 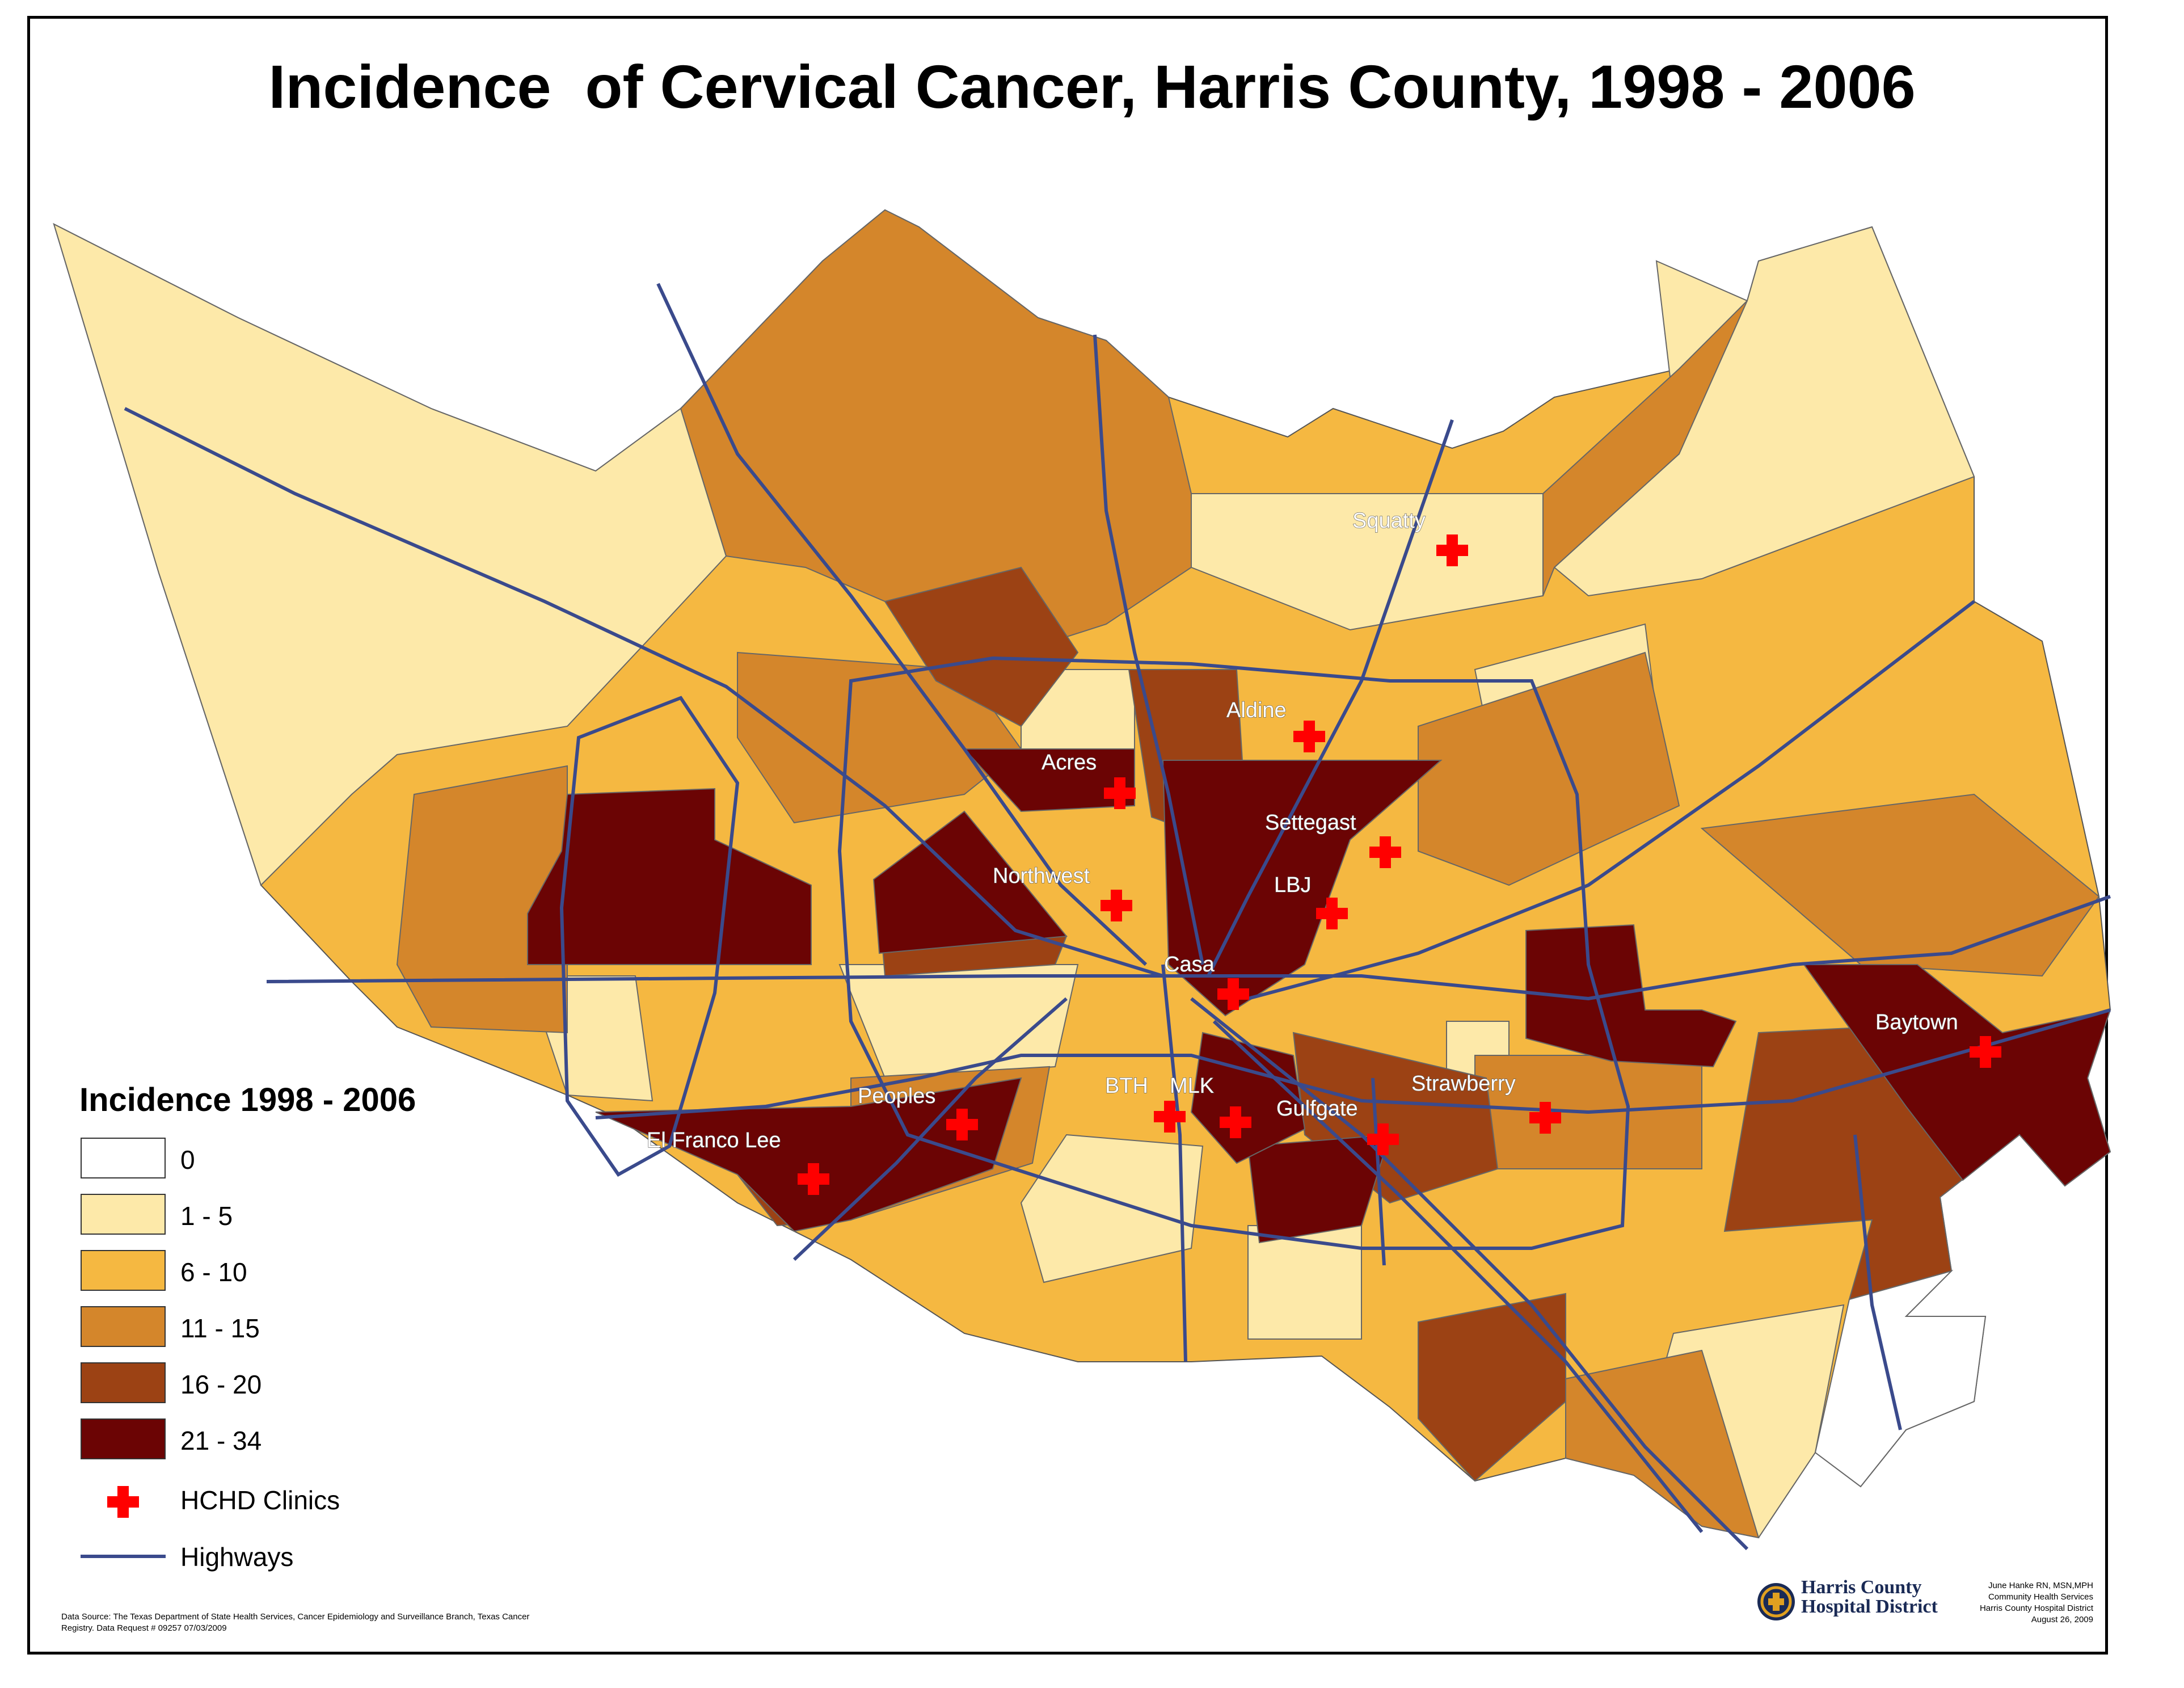 I want to click on hchd-name-line: Hospital District, so click(x=1869, y=1606).